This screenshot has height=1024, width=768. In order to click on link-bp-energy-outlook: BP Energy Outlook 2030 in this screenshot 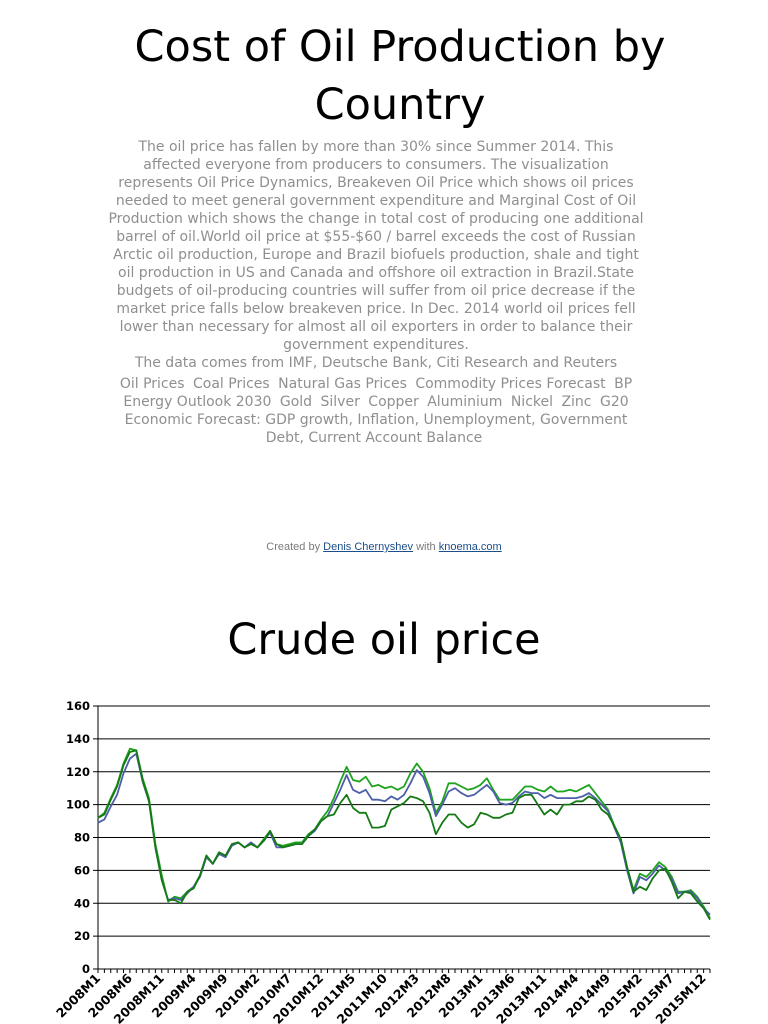, I will do `click(378, 393)`.